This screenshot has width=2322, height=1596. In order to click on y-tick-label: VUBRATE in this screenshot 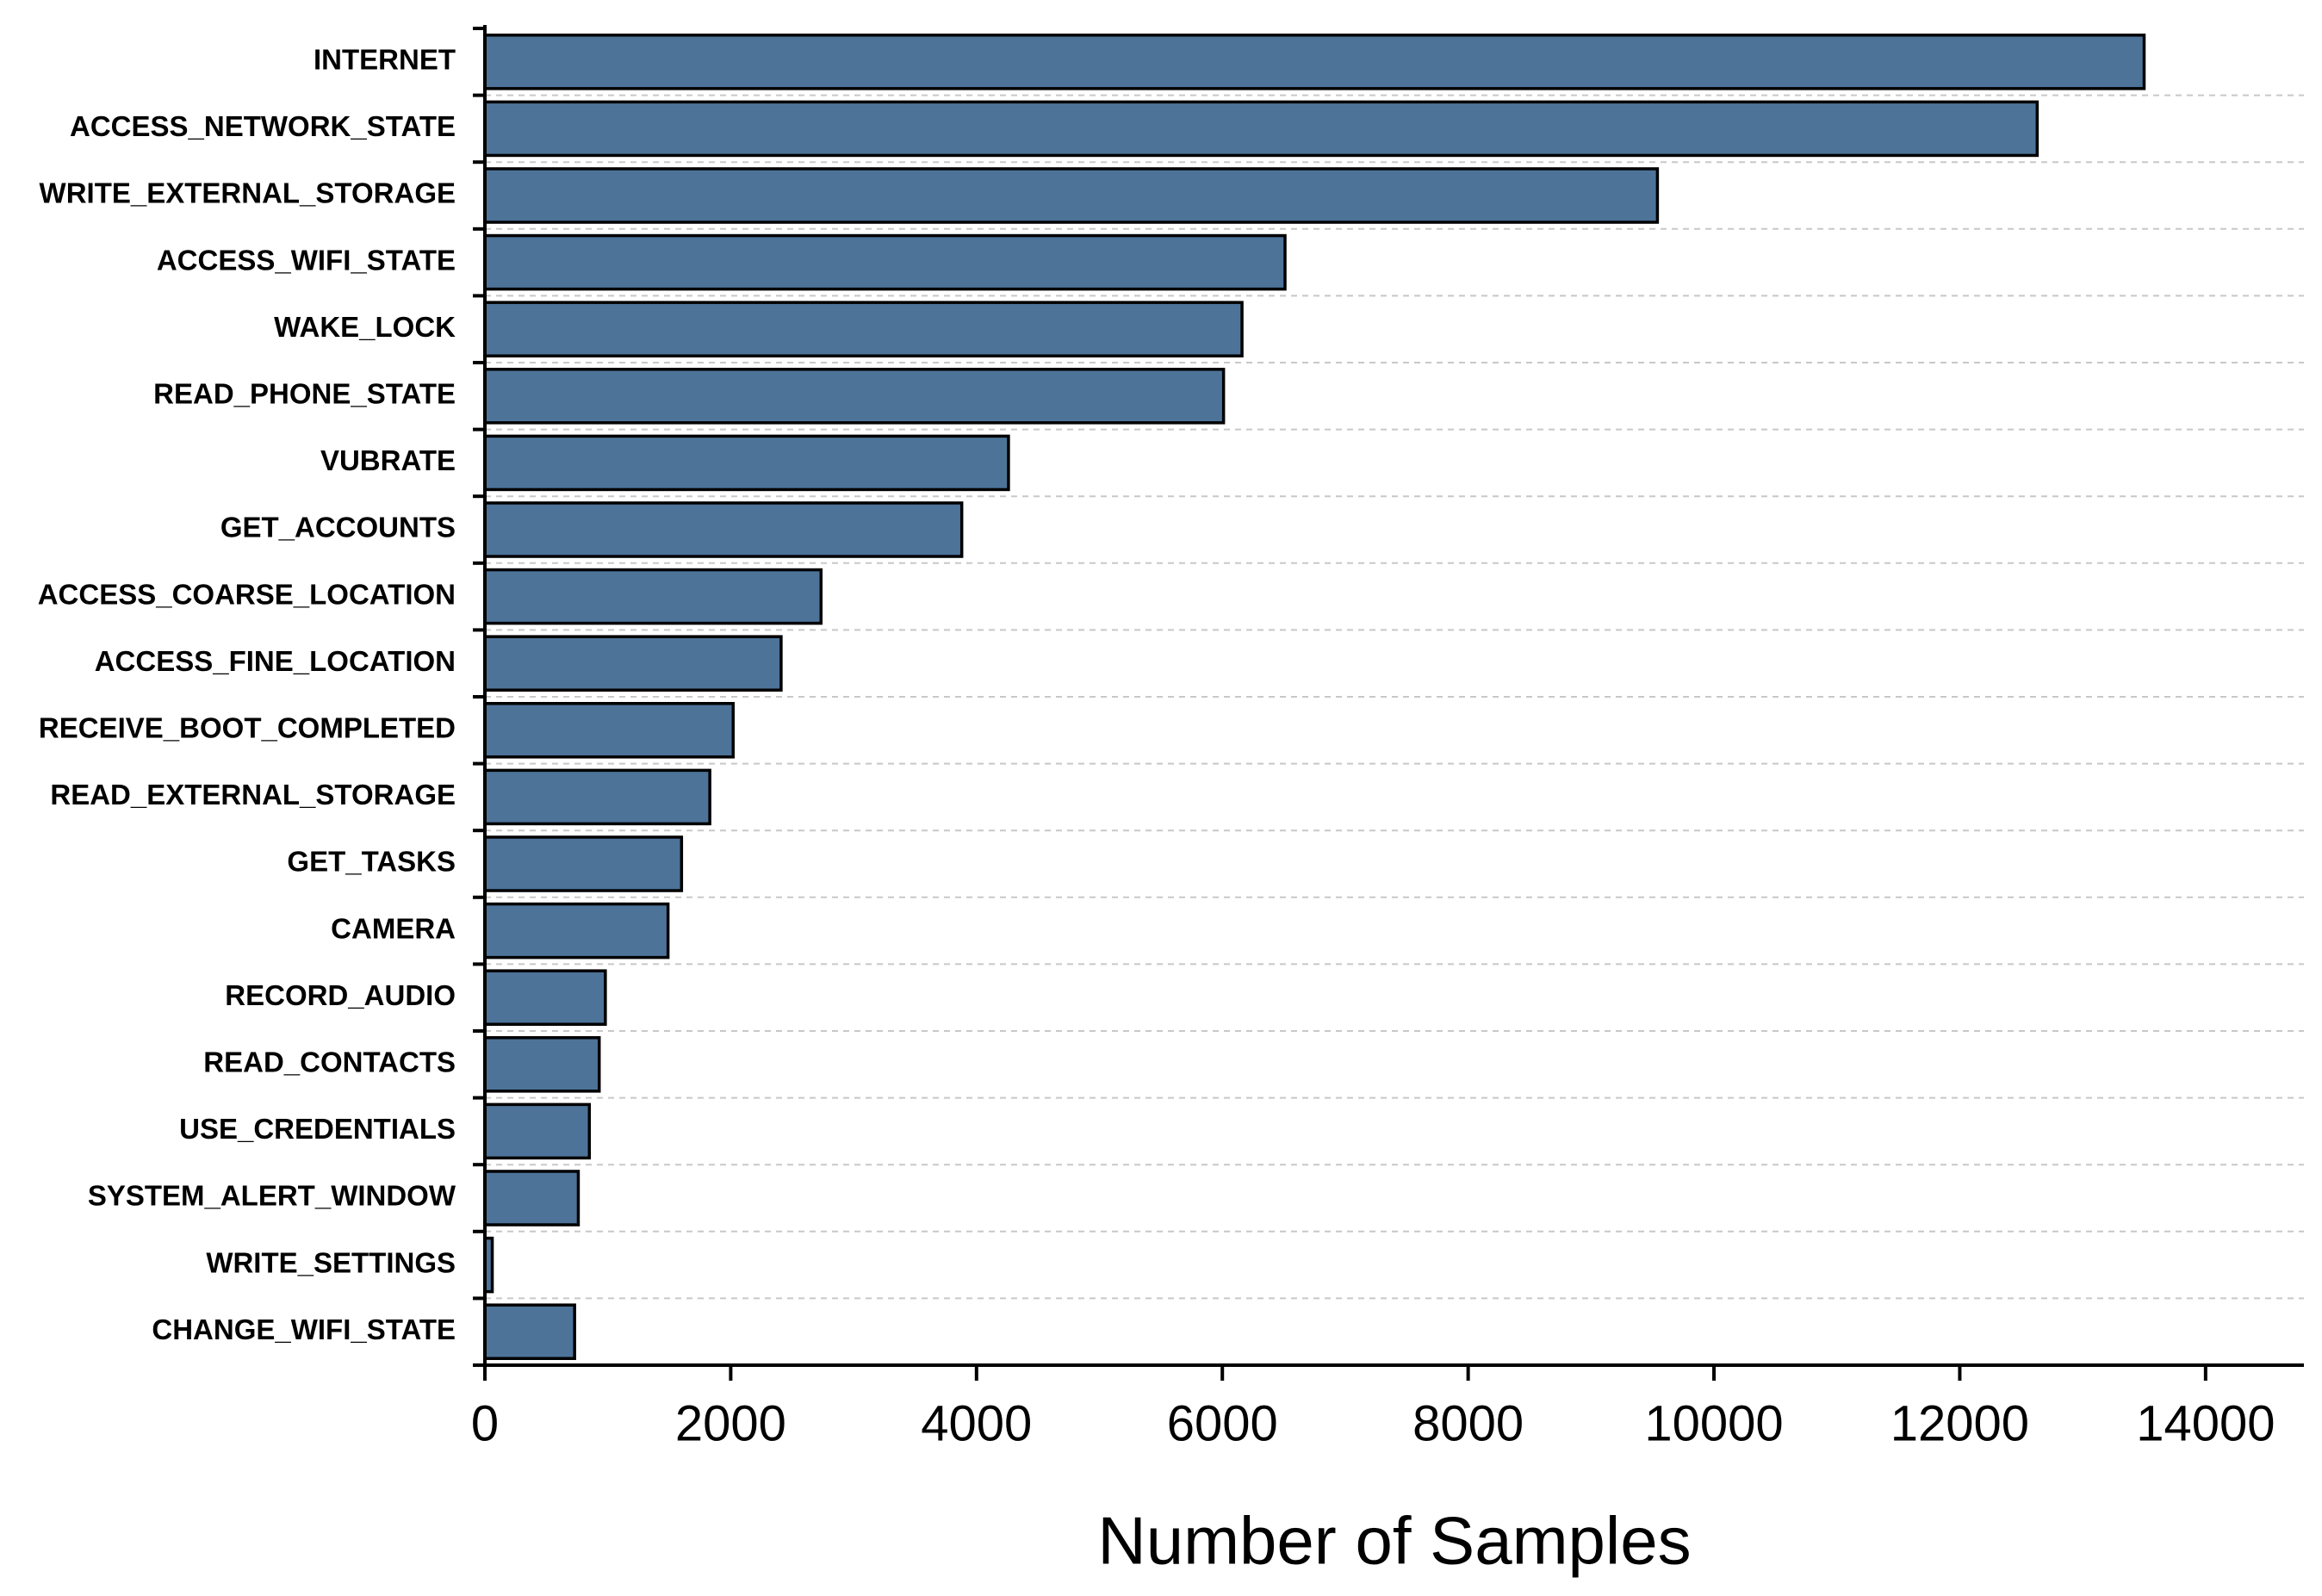, I will do `click(388, 460)`.